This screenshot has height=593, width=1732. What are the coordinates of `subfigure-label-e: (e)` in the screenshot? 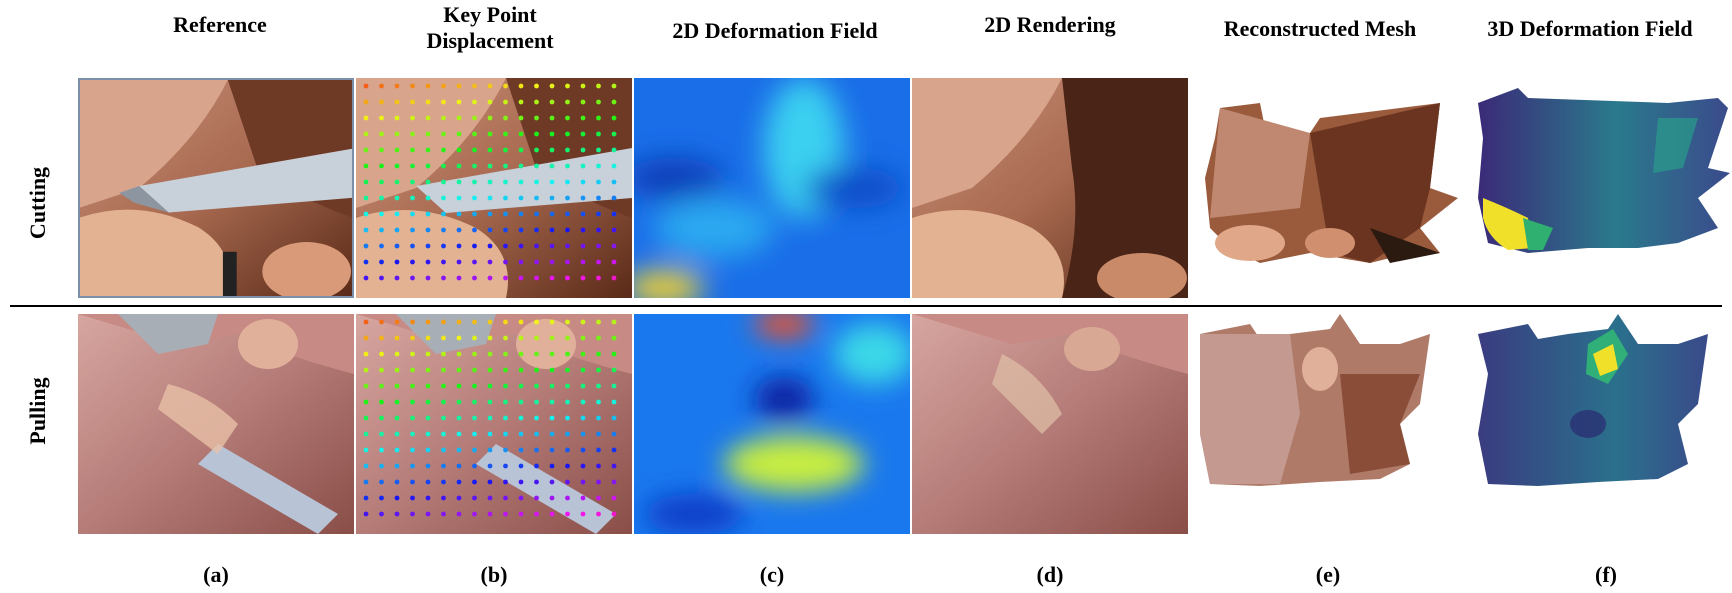 It's located at (1328, 574).